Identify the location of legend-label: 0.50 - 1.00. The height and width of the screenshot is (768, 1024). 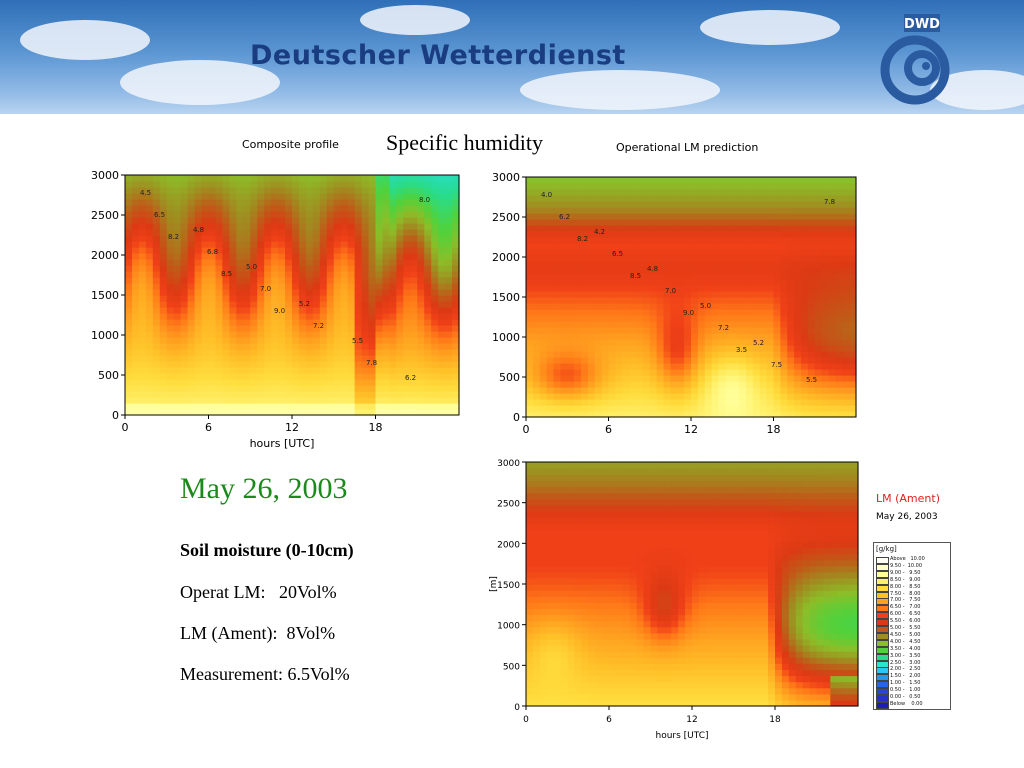
(905, 690).